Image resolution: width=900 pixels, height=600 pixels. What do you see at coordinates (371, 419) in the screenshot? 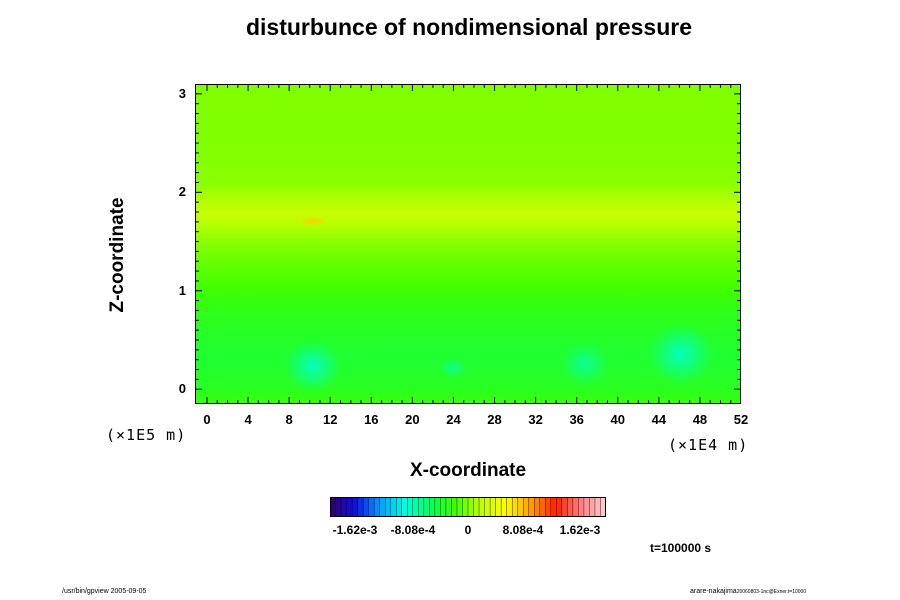
I see `x-tick-label: 16` at bounding box center [371, 419].